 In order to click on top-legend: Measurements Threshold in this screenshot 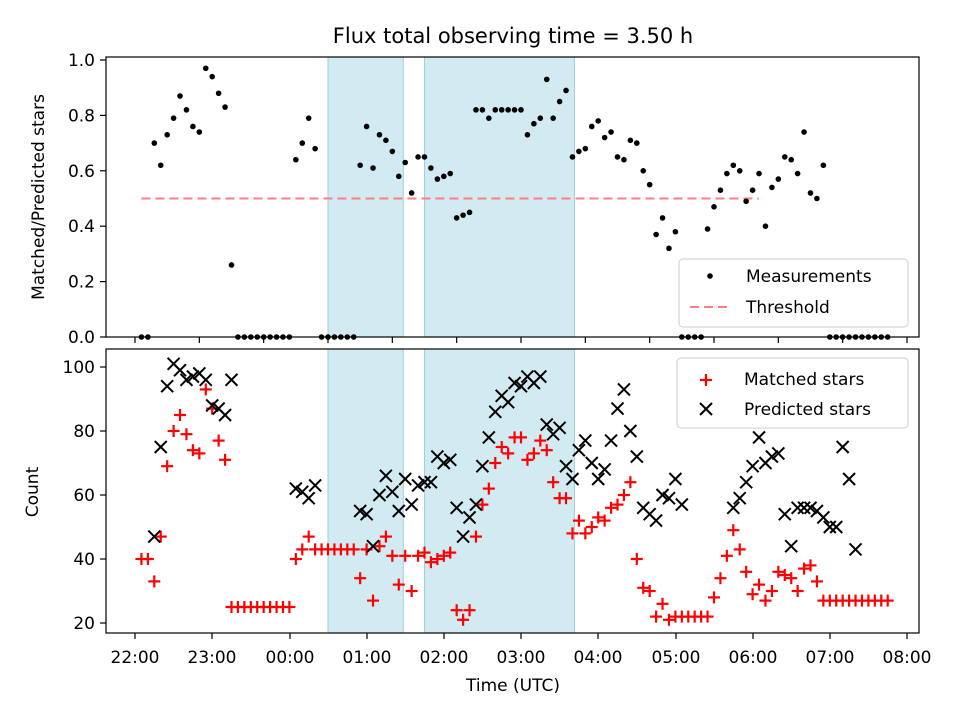, I will do `click(793, 293)`.